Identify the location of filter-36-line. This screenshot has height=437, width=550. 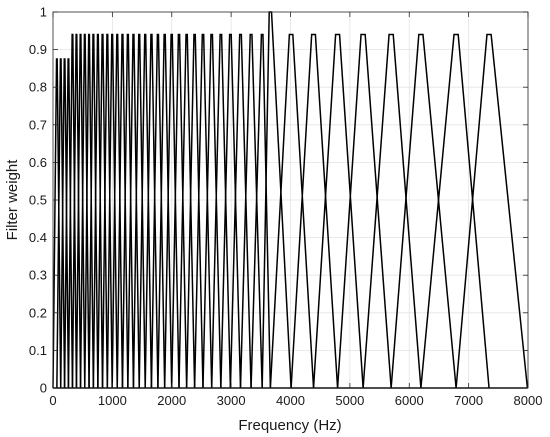
(292, 211).